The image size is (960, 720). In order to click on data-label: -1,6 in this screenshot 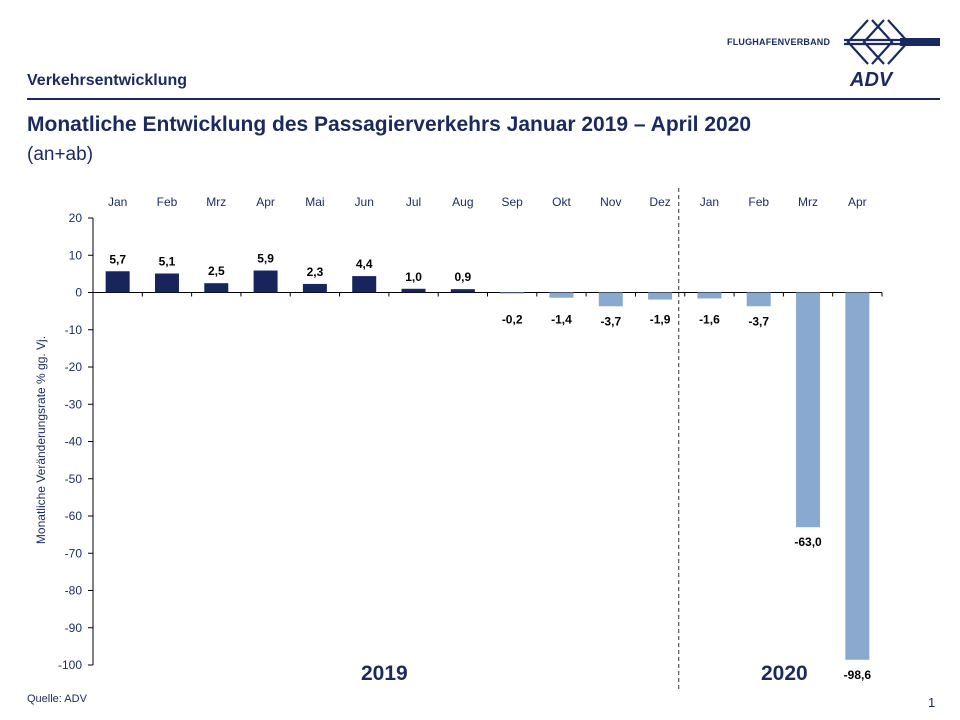, I will do `click(709, 320)`.